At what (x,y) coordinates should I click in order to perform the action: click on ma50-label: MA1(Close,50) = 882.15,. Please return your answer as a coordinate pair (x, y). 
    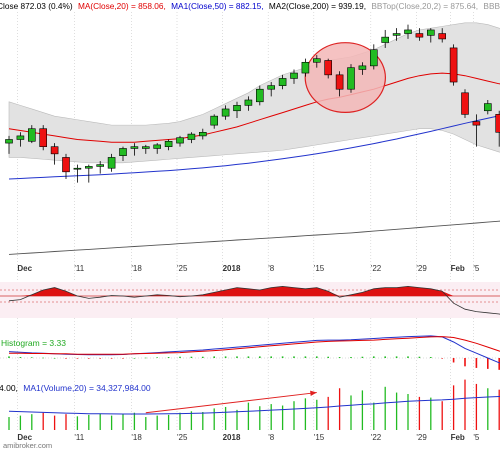
    Looking at the image, I should click on (217, 6).